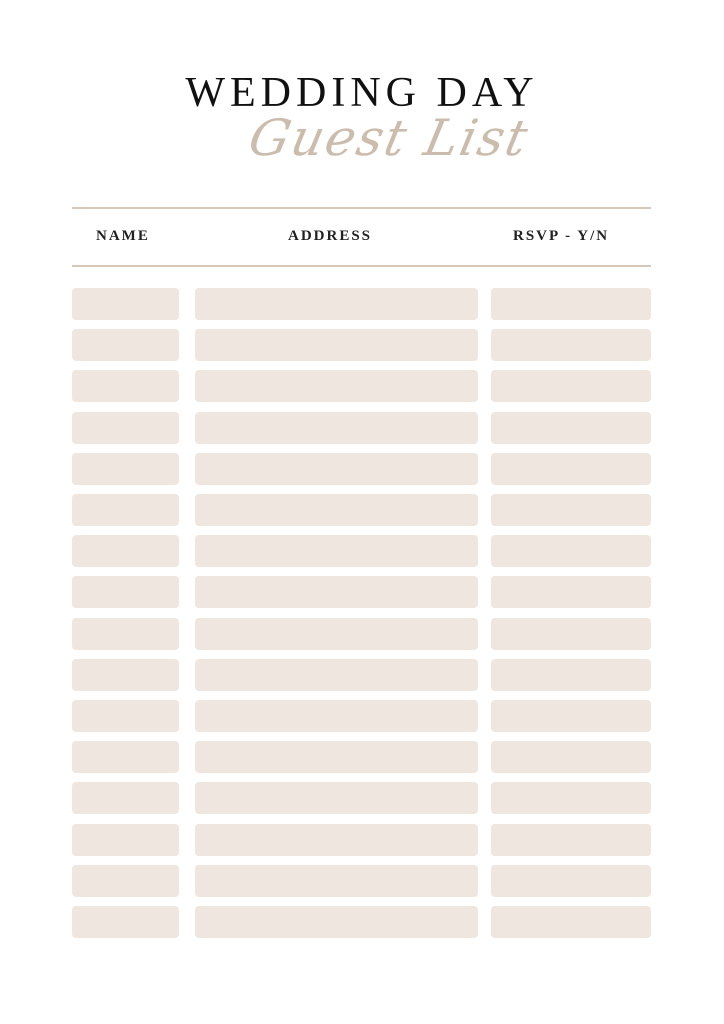 The width and height of the screenshot is (724, 1024). What do you see at coordinates (561, 236) in the screenshot?
I see `column-header-rsvp: RSVP - Y/N` at bounding box center [561, 236].